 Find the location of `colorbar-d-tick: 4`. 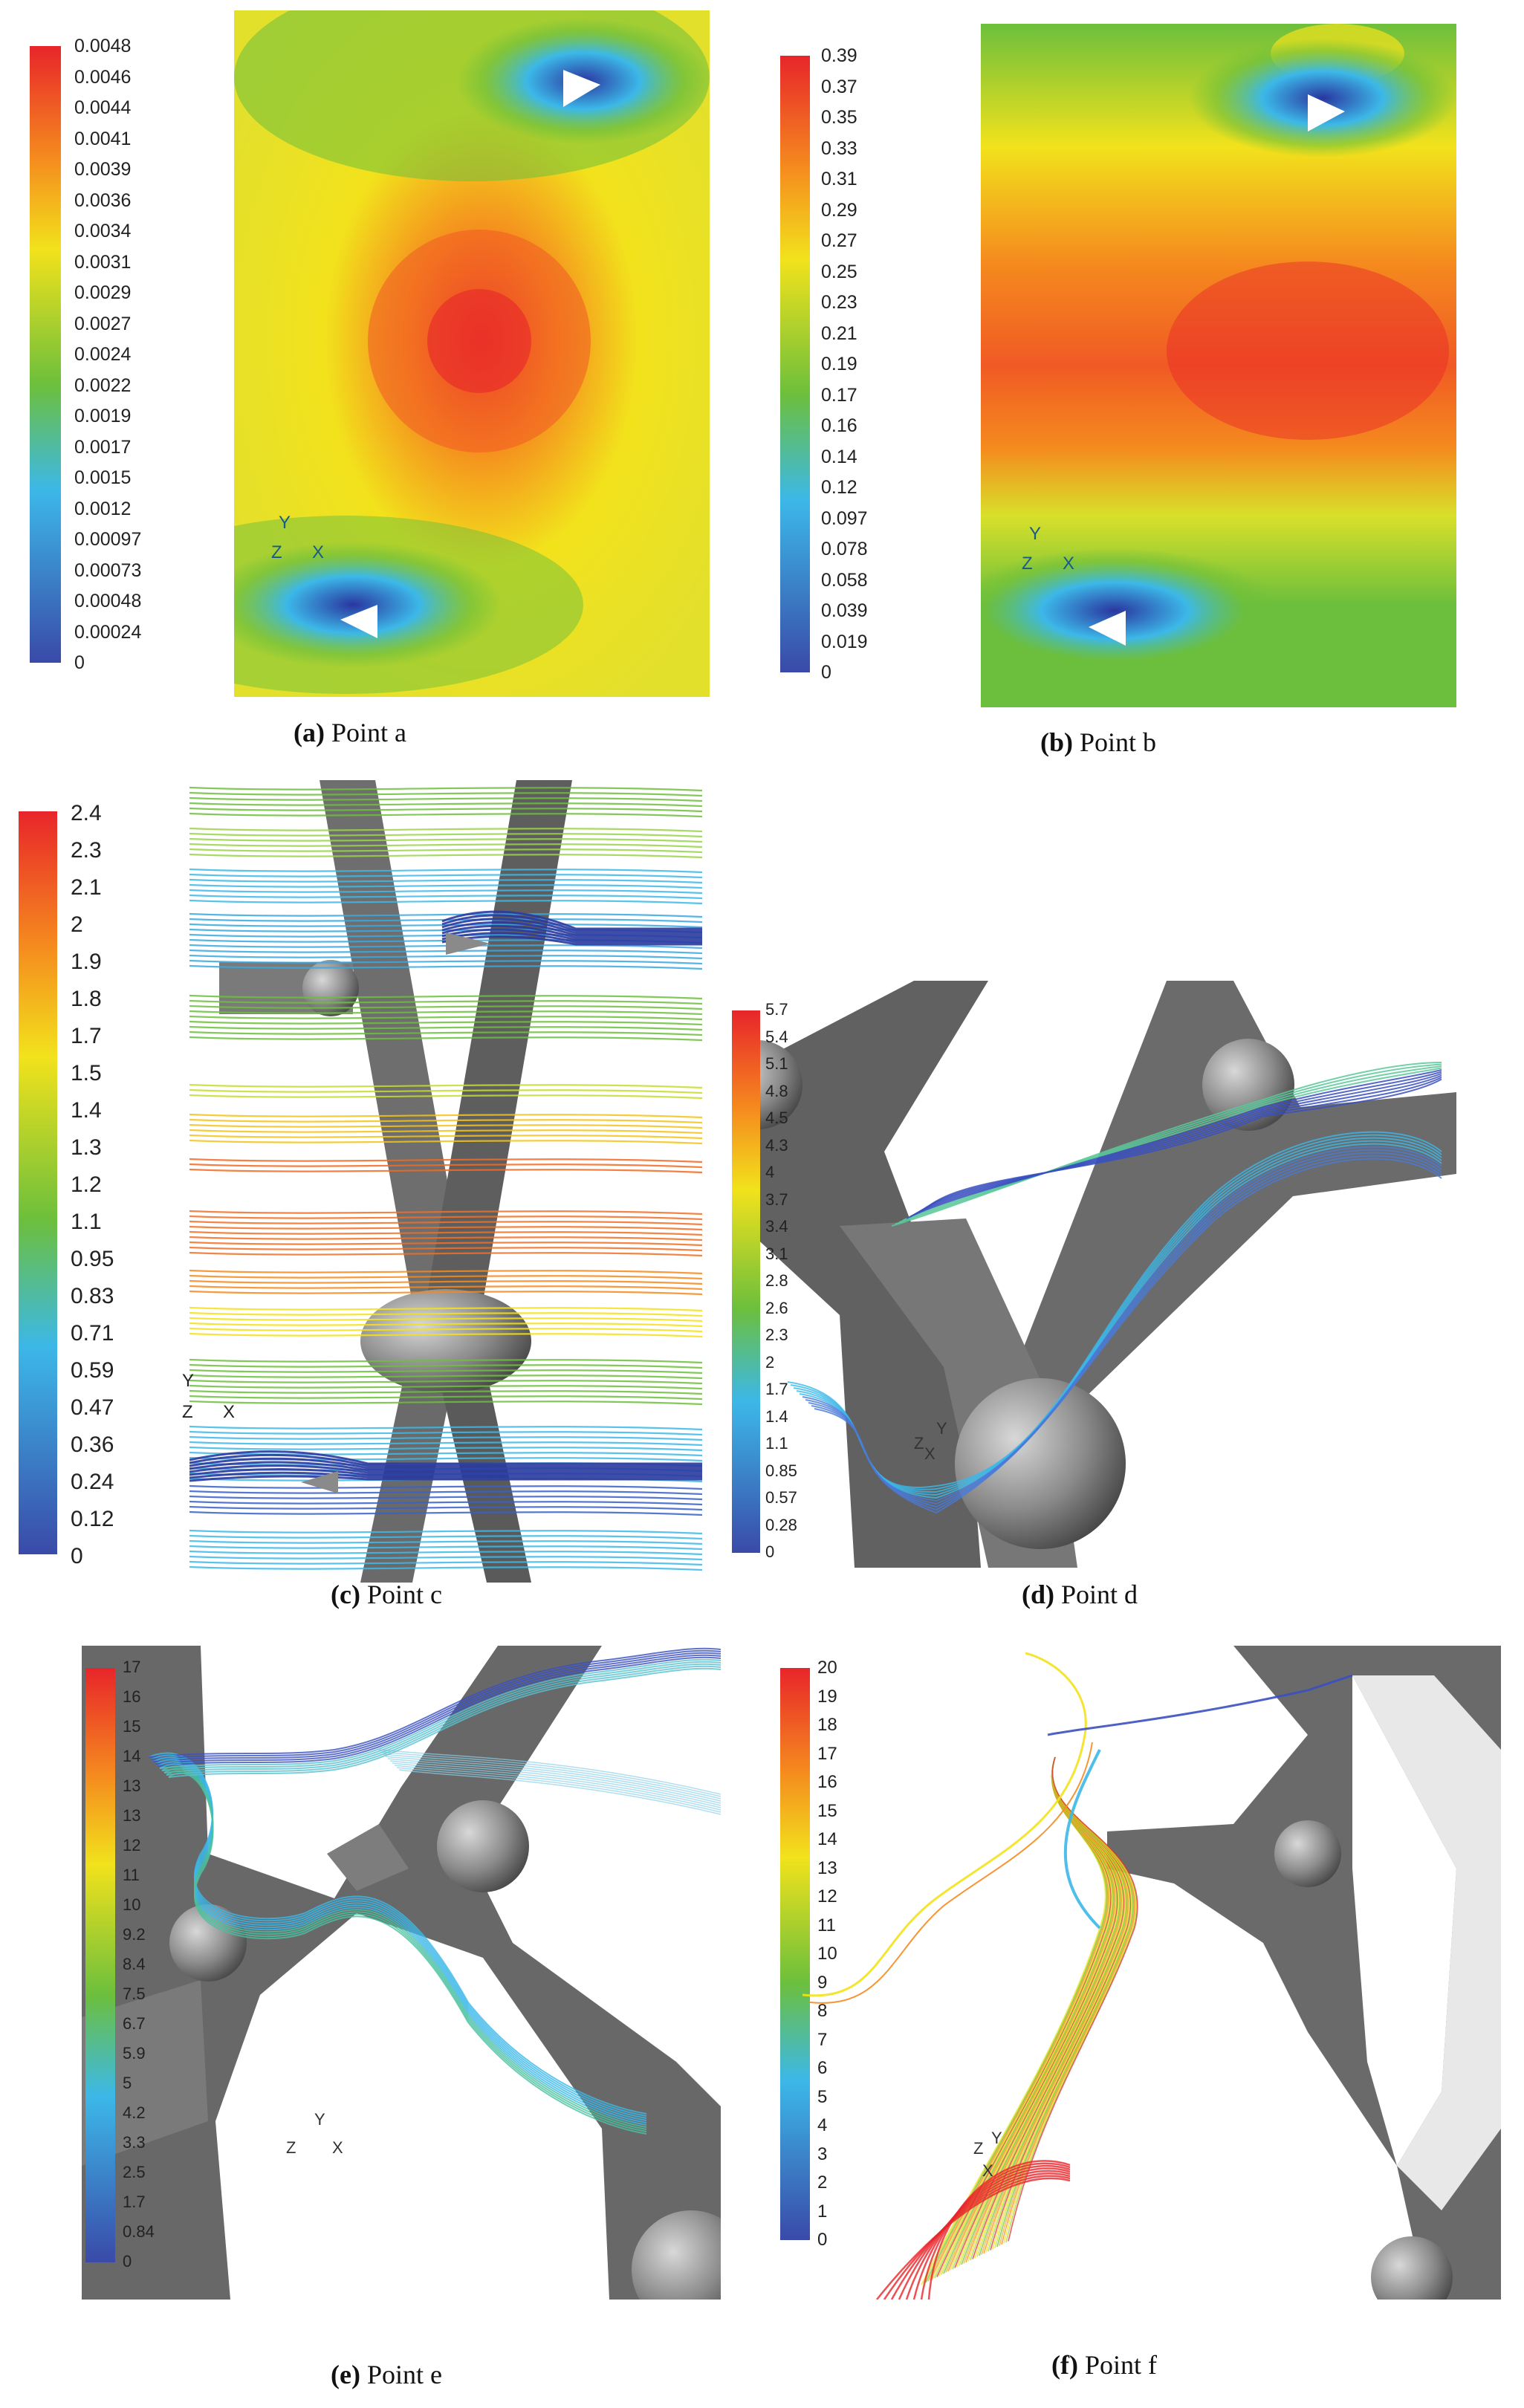

colorbar-d-tick: 4 is located at coordinates (770, 1172).